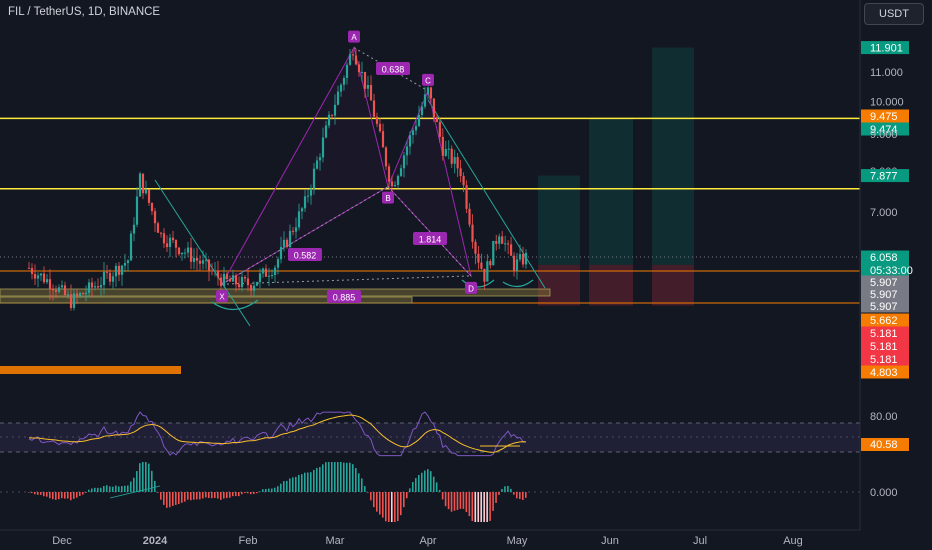  Describe the element at coordinates (884, 258) in the screenshot. I see `price-label: 6.058` at that location.